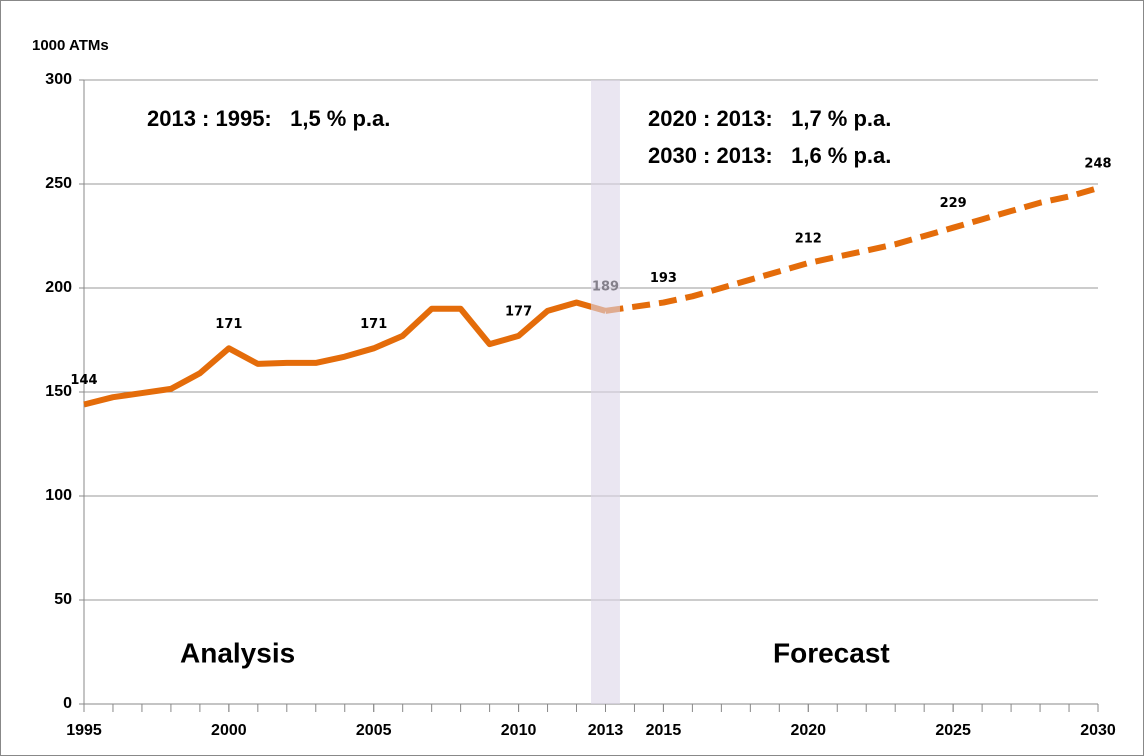 This screenshot has width=1144, height=756. I want to click on annotation: Forecast, so click(831, 652).